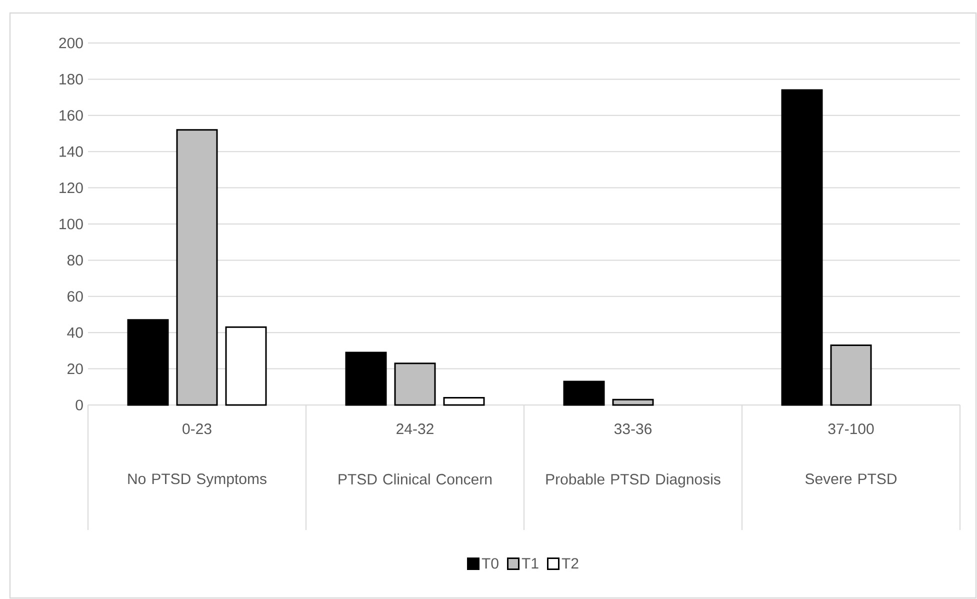  What do you see at coordinates (75, 368) in the screenshot?
I see `y-tick-label: 20` at bounding box center [75, 368].